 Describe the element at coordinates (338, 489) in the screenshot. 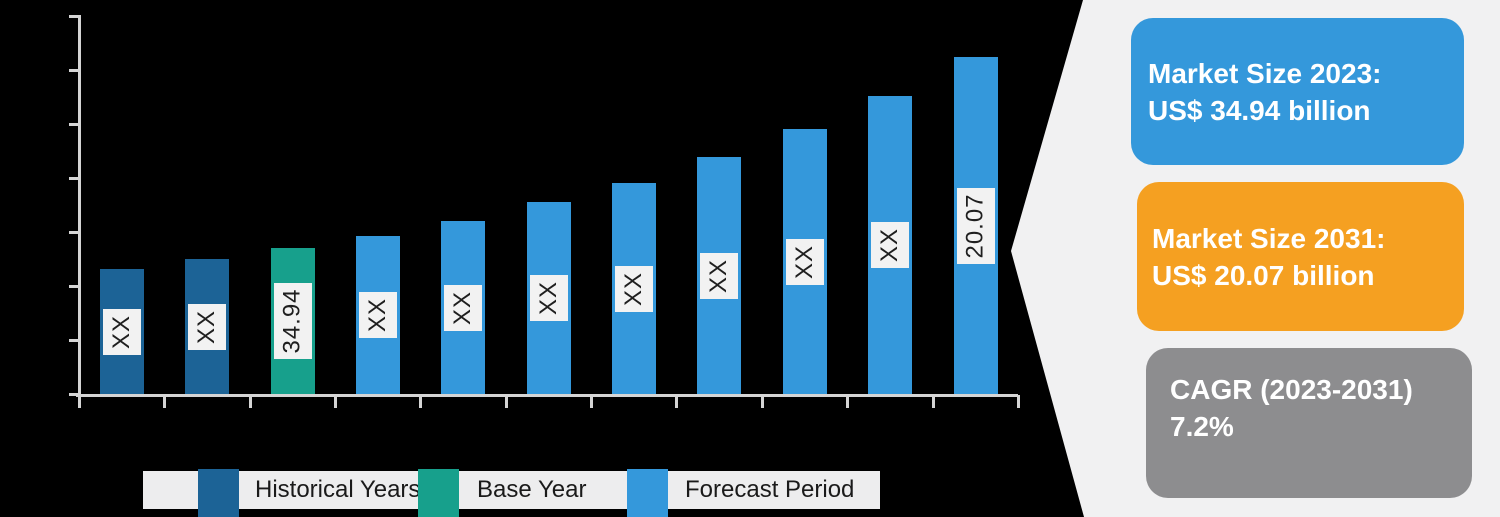

I see `legend-label-historical: Historical Years` at that location.